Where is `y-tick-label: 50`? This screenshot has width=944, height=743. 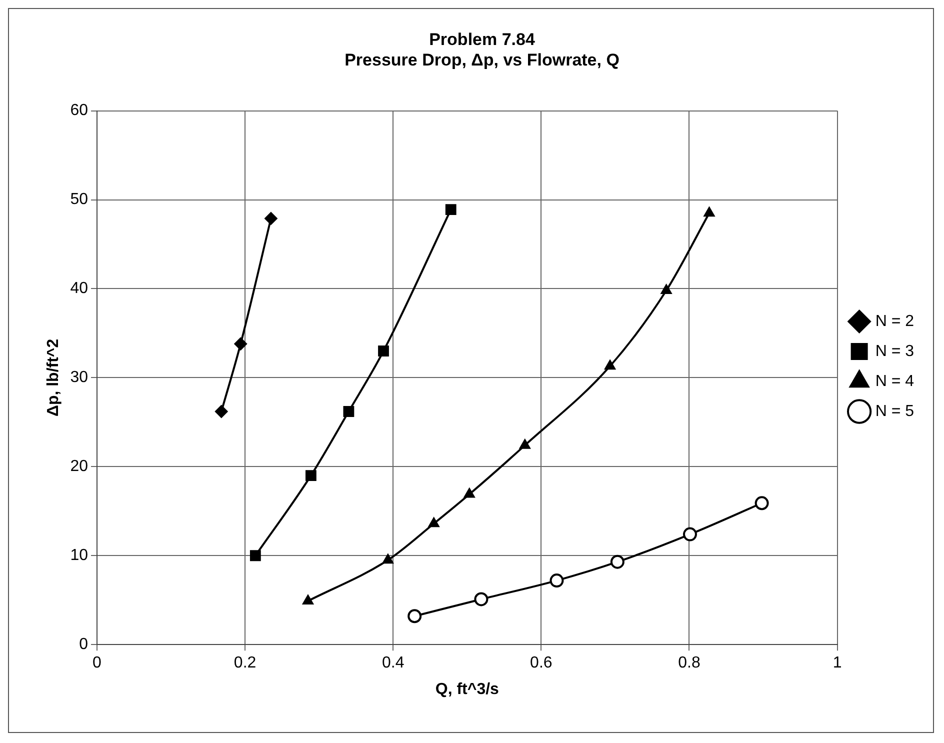
y-tick-label: 50 is located at coordinates (79, 199).